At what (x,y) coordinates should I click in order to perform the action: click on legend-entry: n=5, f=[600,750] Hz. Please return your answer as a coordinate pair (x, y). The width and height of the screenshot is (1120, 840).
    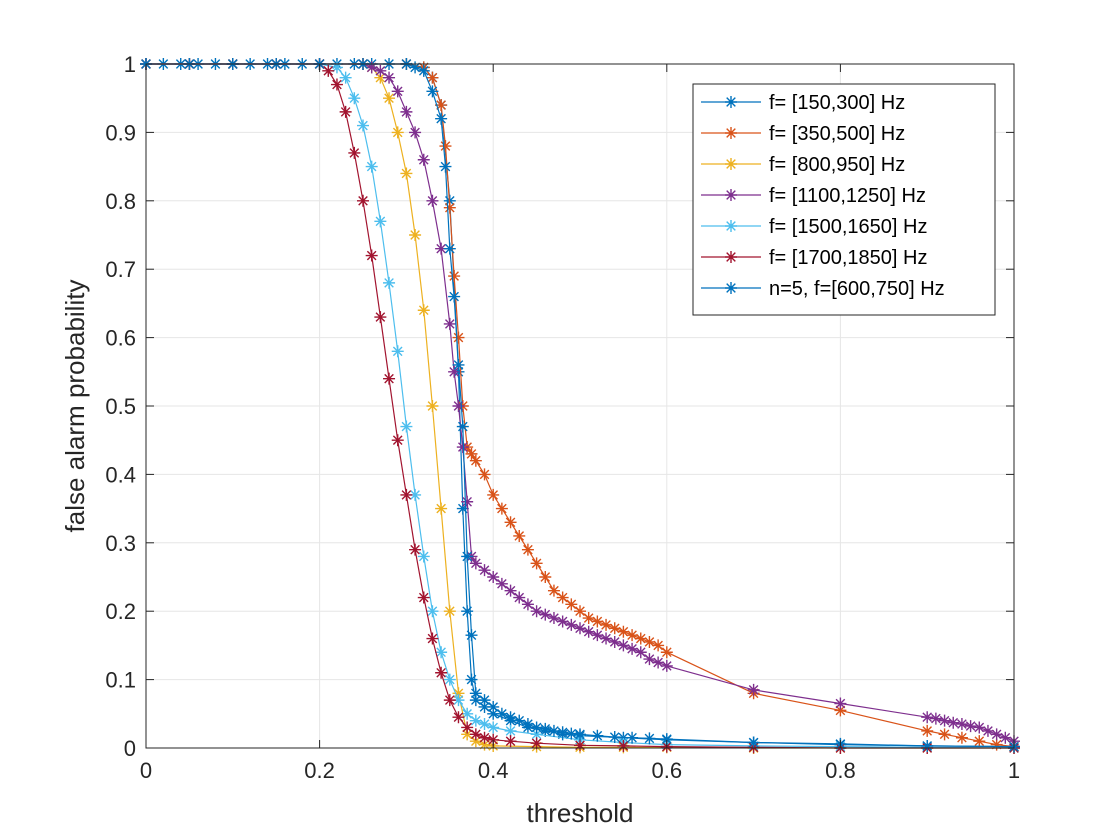
    Looking at the image, I should click on (823, 289).